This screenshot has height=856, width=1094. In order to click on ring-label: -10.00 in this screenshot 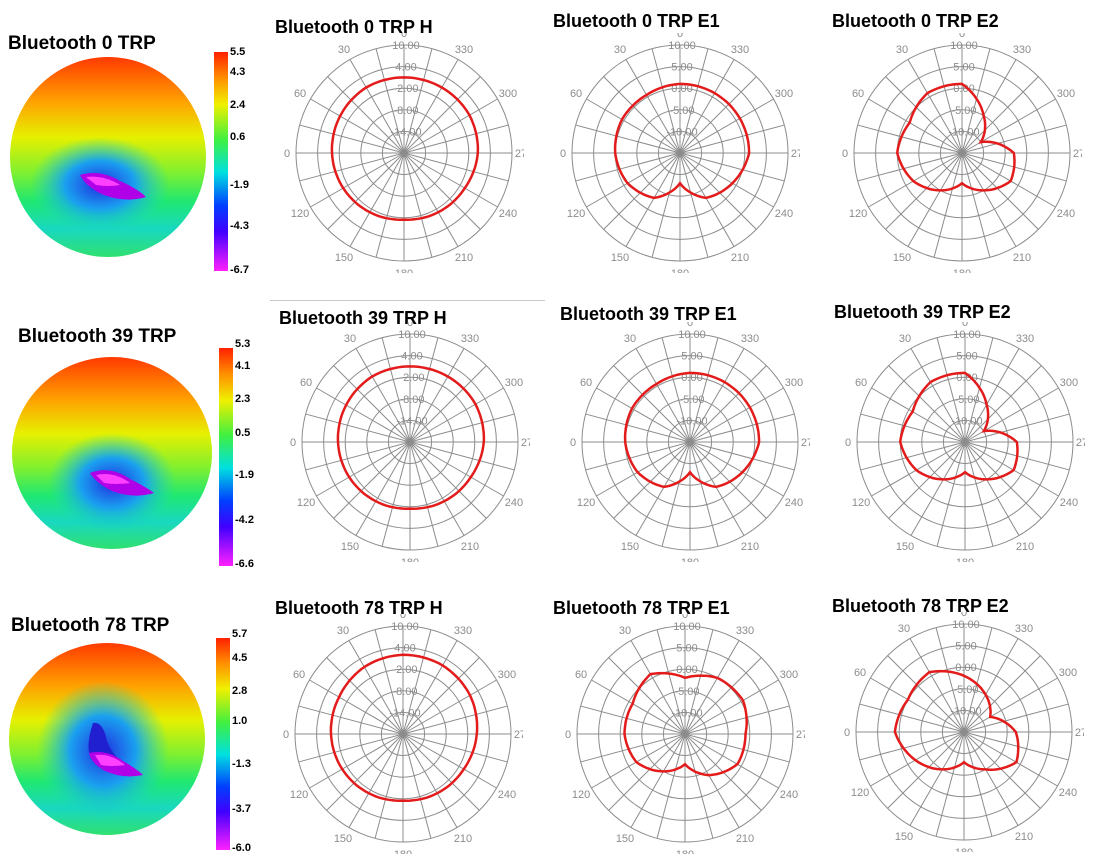, I will do `click(963, 132)`.